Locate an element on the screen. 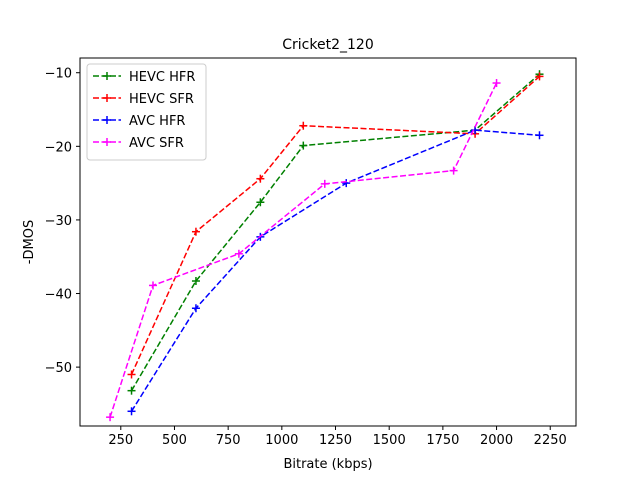 The image size is (640, 480). legend-item: HEVC HFR is located at coordinates (144, 77).